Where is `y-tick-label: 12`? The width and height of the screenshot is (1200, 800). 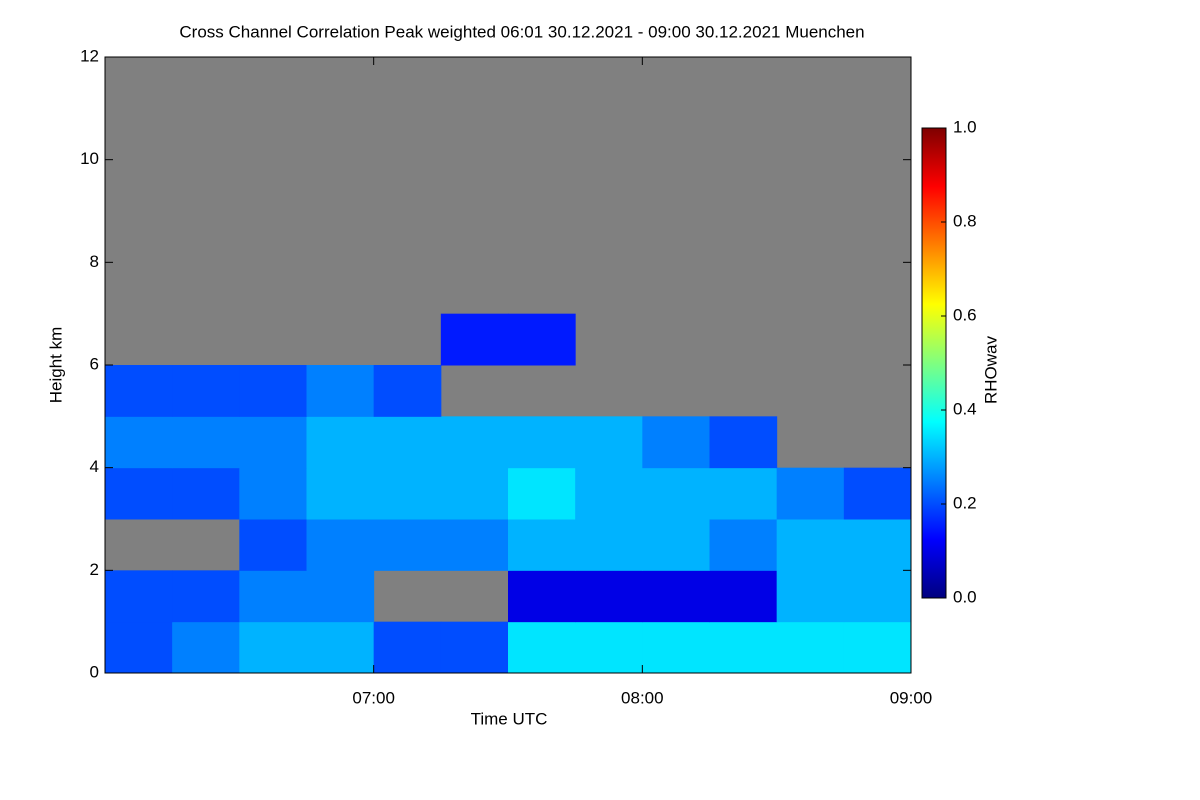
y-tick-label: 12 is located at coordinates (89, 55).